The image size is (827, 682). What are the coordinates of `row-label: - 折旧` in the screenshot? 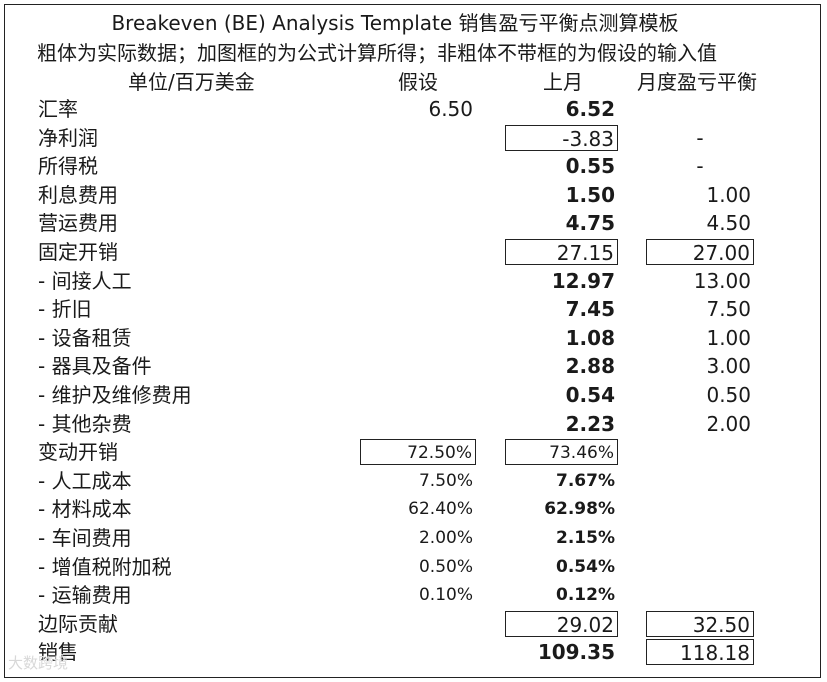 It's located at (65, 309).